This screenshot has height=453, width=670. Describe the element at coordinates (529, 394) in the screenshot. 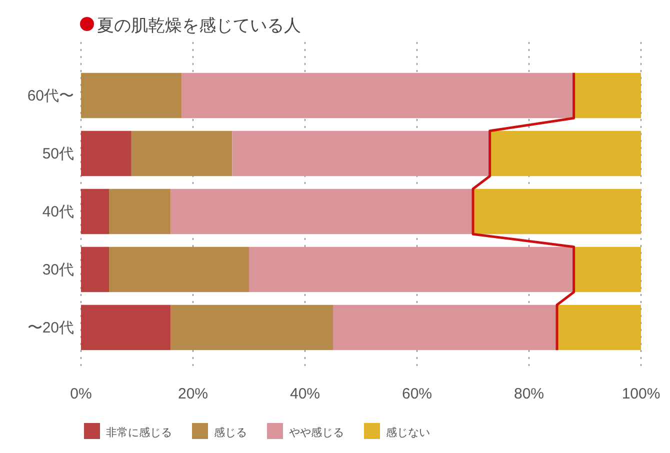

I see `x-tick-label: 80%` at that location.